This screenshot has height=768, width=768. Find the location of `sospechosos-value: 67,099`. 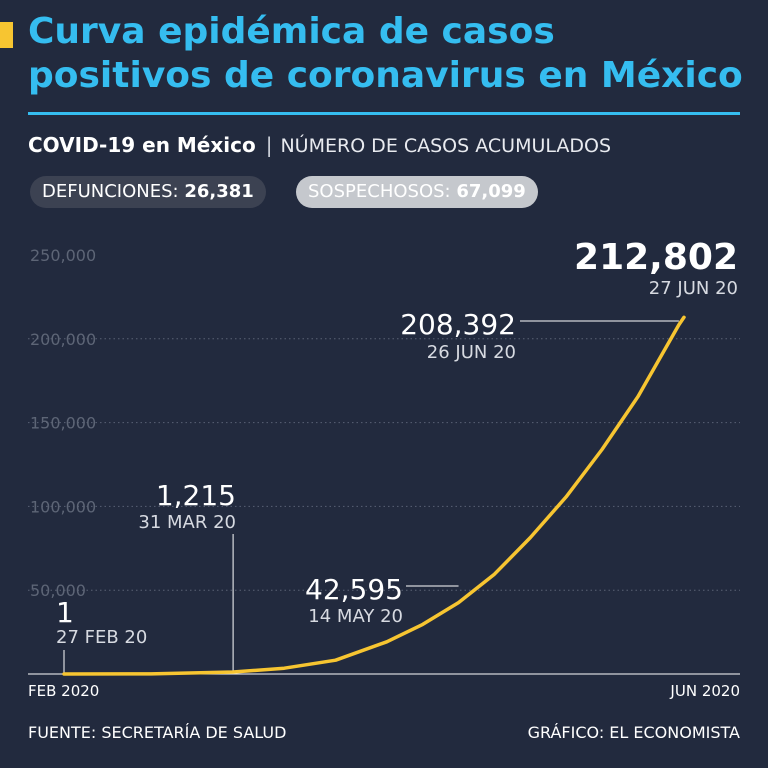

sospechosos-value: 67,099 is located at coordinates (491, 191).